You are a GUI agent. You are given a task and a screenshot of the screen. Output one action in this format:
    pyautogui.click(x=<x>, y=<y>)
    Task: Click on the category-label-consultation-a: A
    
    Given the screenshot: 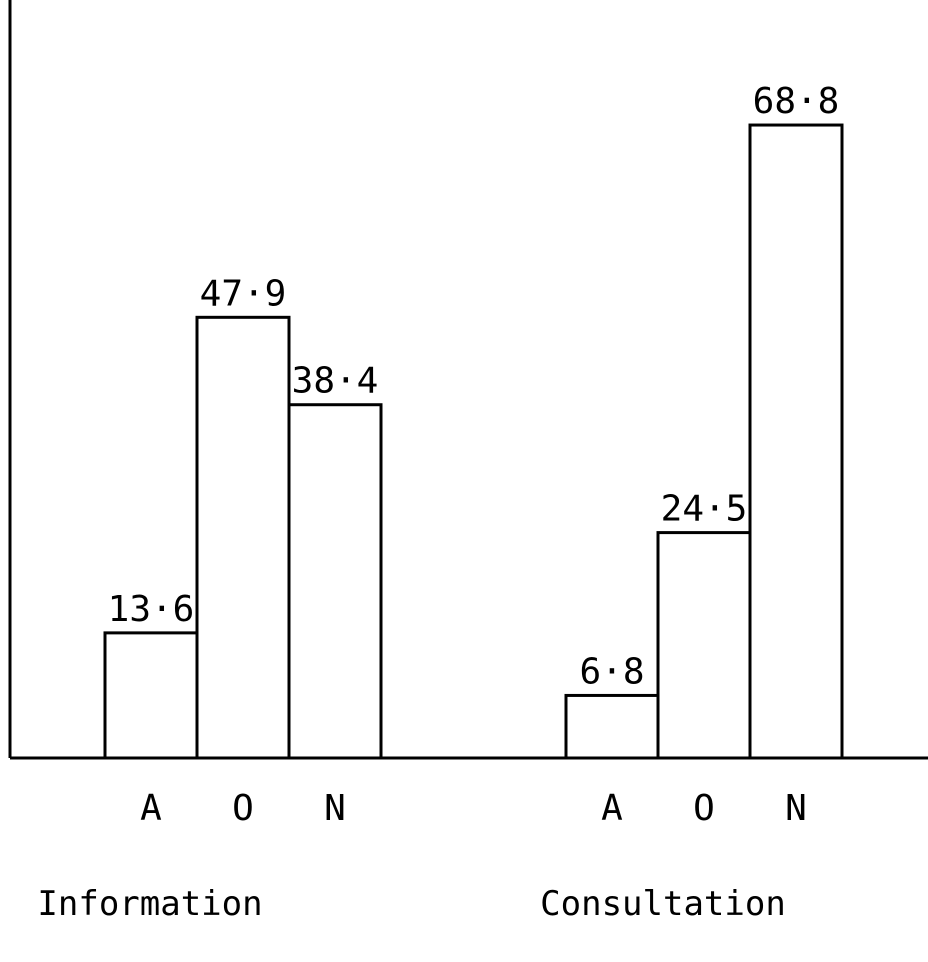 What is the action you would take?
    pyautogui.click(x=612, y=808)
    